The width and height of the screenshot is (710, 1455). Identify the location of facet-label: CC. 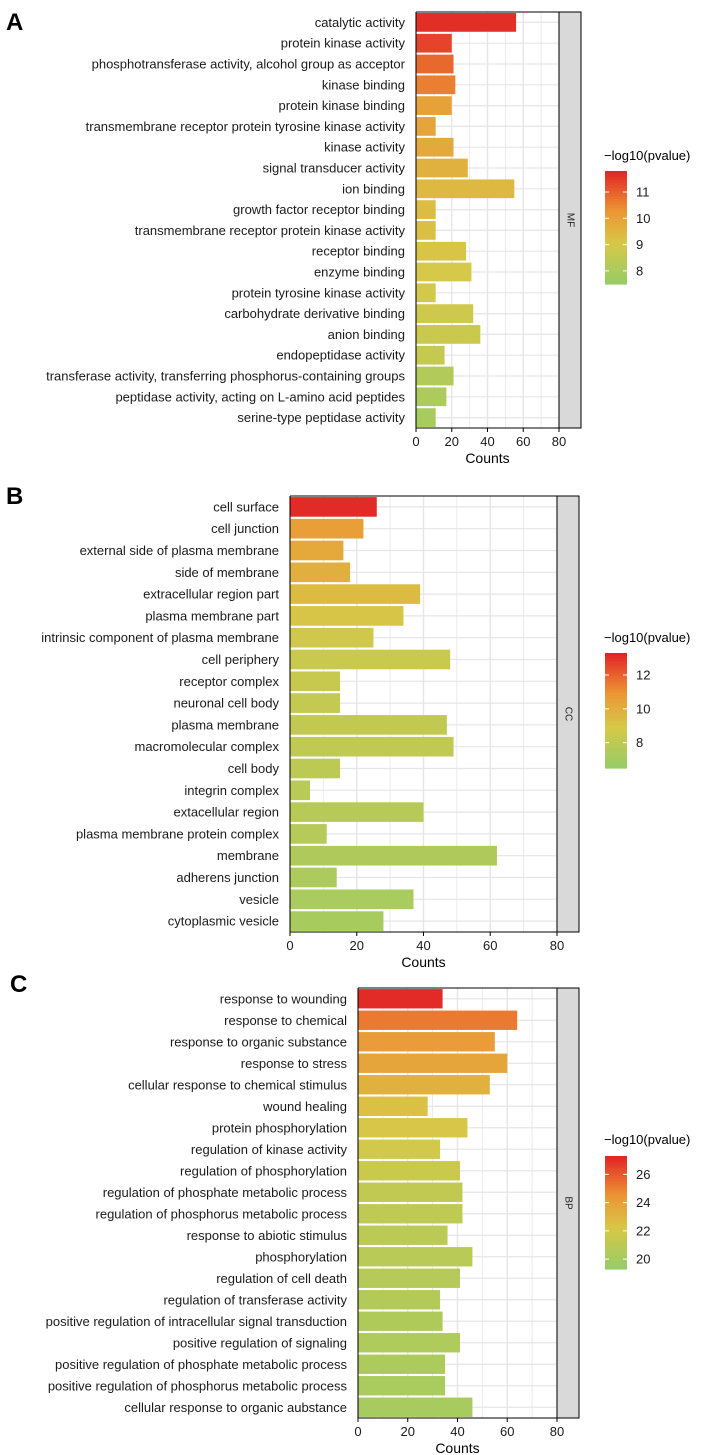
(568, 714).